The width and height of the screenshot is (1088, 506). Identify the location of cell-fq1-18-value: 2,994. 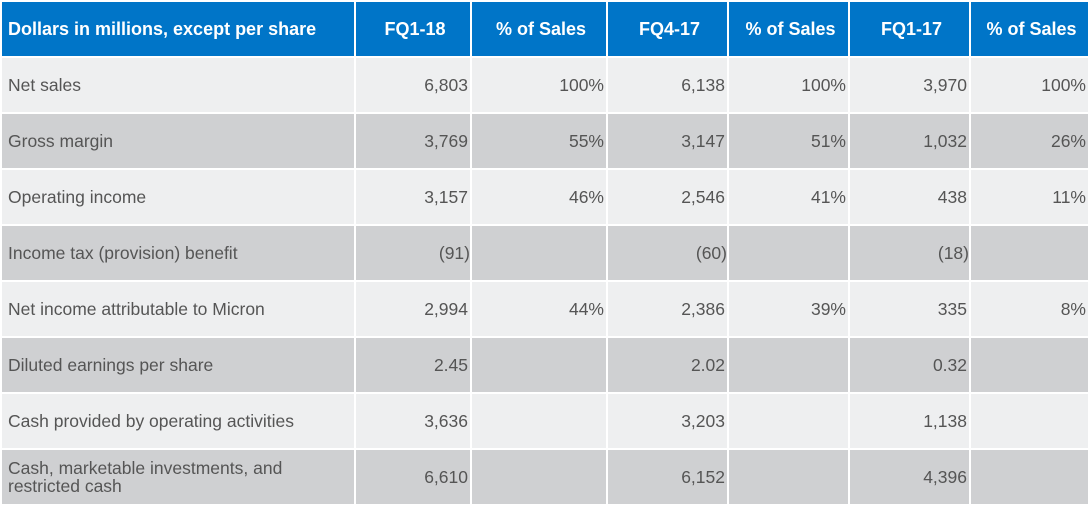
(413, 309).